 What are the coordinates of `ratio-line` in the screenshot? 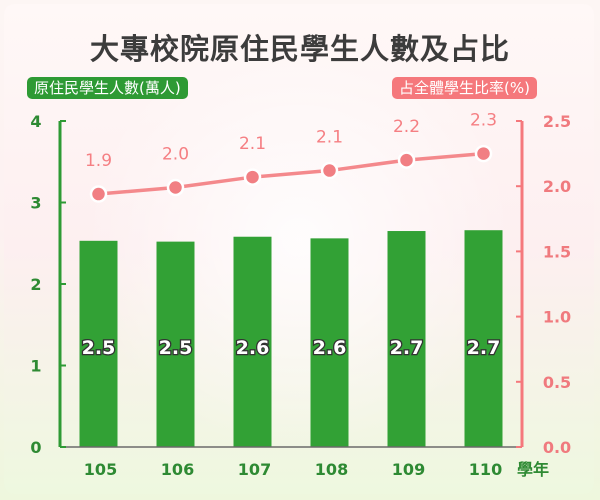 It's located at (291, 173).